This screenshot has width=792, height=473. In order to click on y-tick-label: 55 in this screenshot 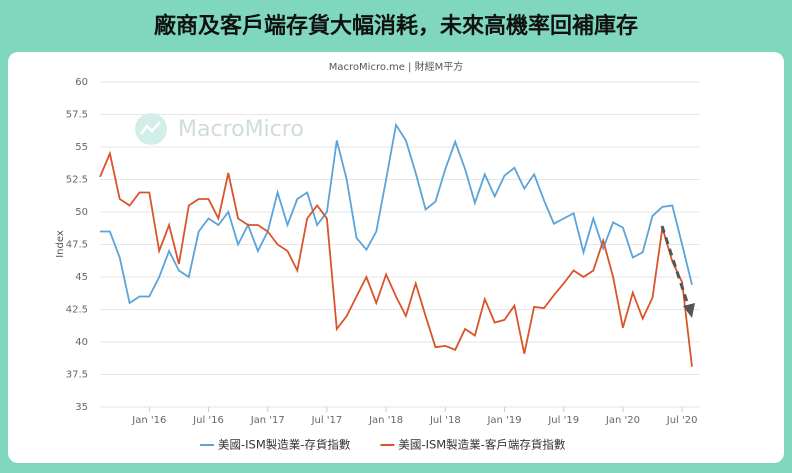, I will do `click(81, 147)`.